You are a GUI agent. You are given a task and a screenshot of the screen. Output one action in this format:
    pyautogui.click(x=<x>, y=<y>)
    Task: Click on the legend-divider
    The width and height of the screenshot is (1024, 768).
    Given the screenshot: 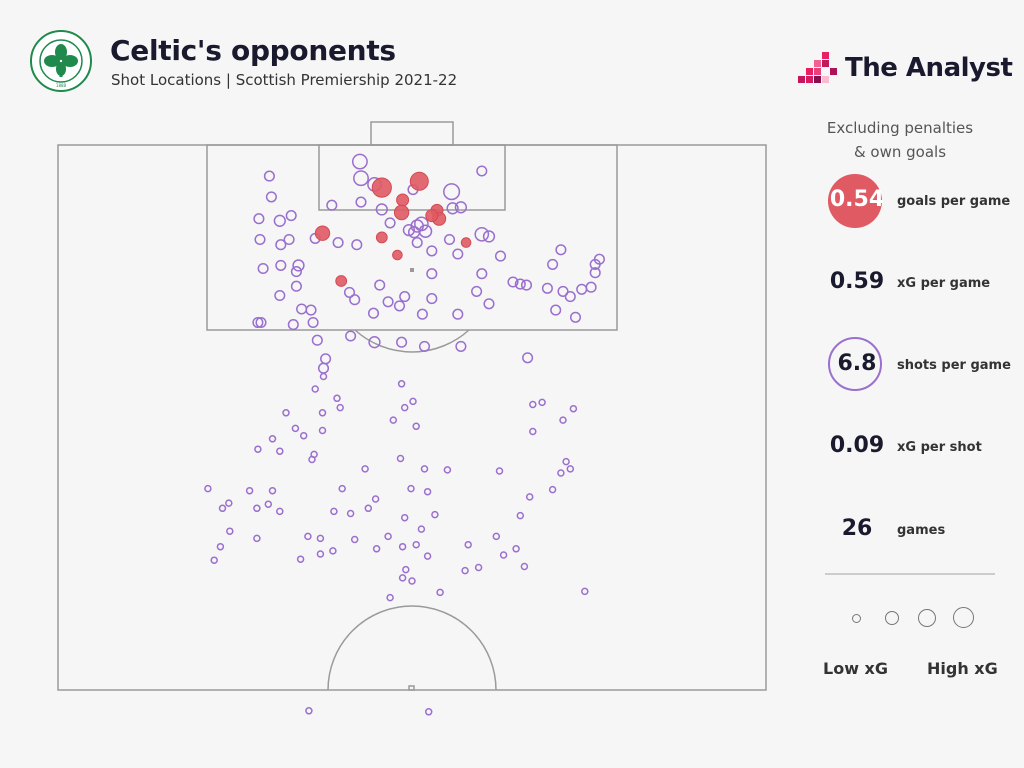 What is the action you would take?
    pyautogui.click(x=910, y=574)
    